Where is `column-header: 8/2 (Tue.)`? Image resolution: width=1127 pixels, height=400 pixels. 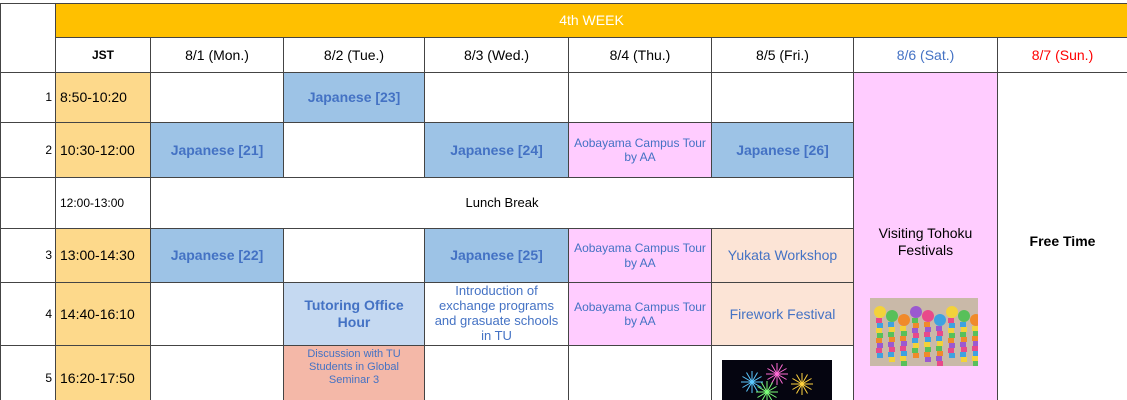
column-header: 8/2 (Tue.) is located at coordinates (354, 55).